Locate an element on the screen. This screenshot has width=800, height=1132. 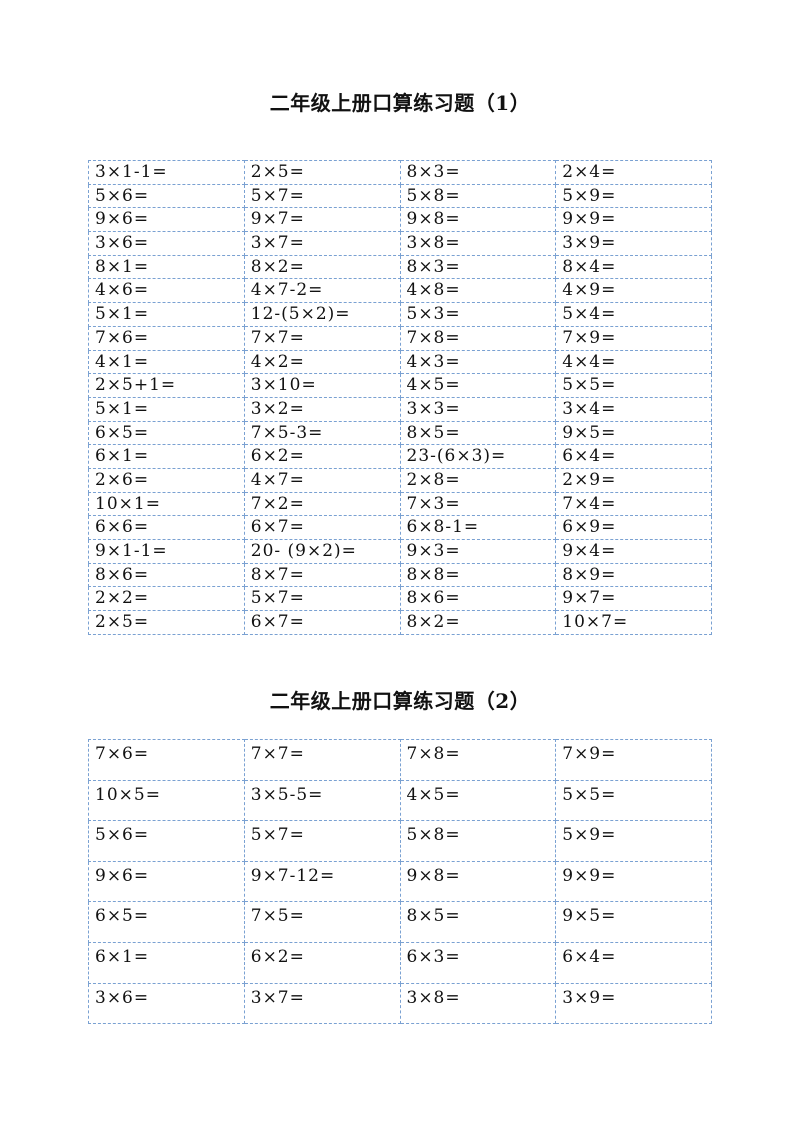
problem-row: 10×1= 7×2= 7×3= 7×4= is located at coordinates (400, 504).